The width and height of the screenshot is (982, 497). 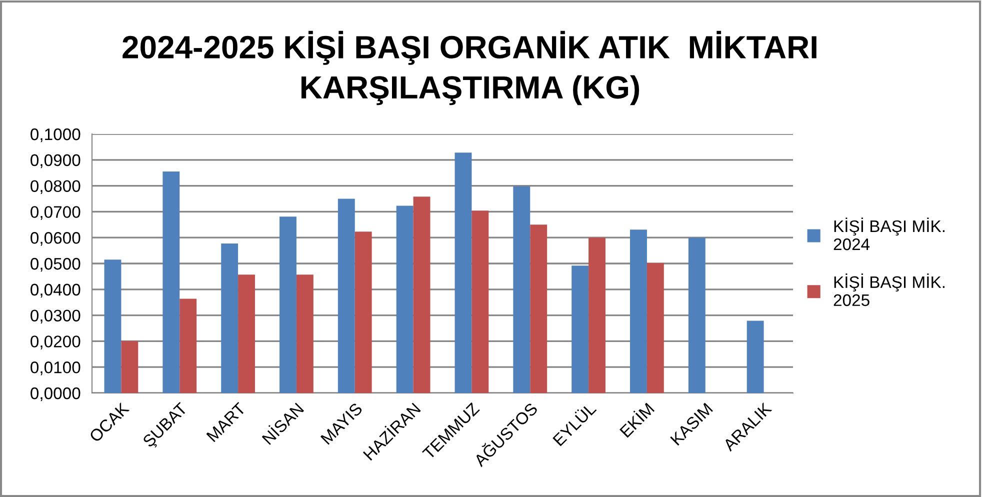 What do you see at coordinates (55, 213) in the screenshot?
I see `y-tick-label: 0,0700` at bounding box center [55, 213].